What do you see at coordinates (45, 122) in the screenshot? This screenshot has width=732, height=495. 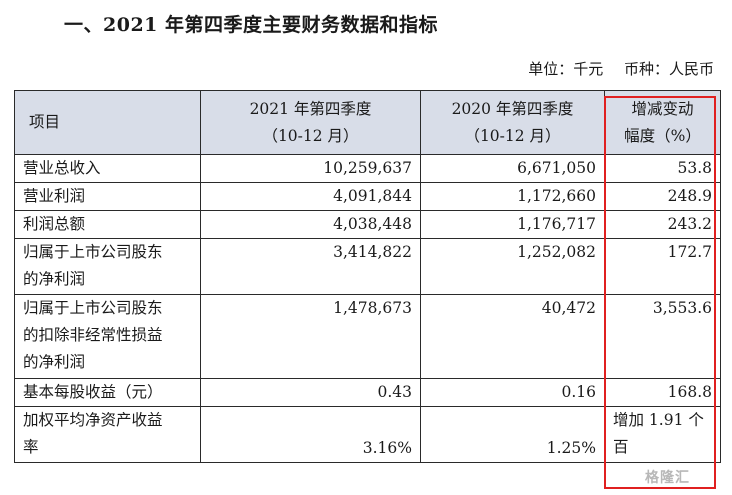 I see `header-line: 项目` at bounding box center [45, 122].